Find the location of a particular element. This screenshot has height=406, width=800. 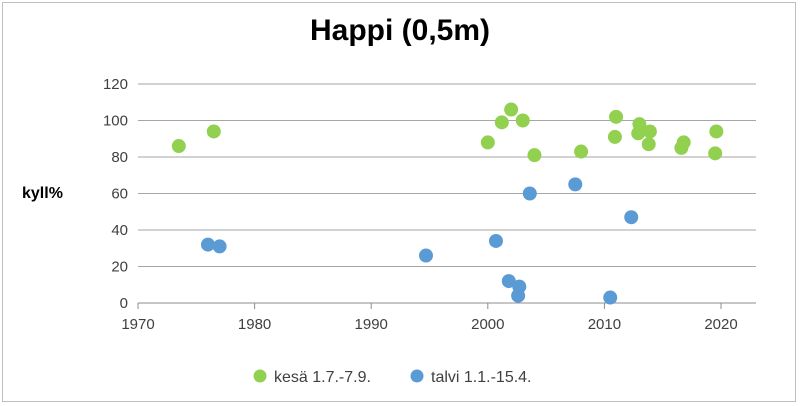

y-tick-label-0: 0 is located at coordinates (124, 303).